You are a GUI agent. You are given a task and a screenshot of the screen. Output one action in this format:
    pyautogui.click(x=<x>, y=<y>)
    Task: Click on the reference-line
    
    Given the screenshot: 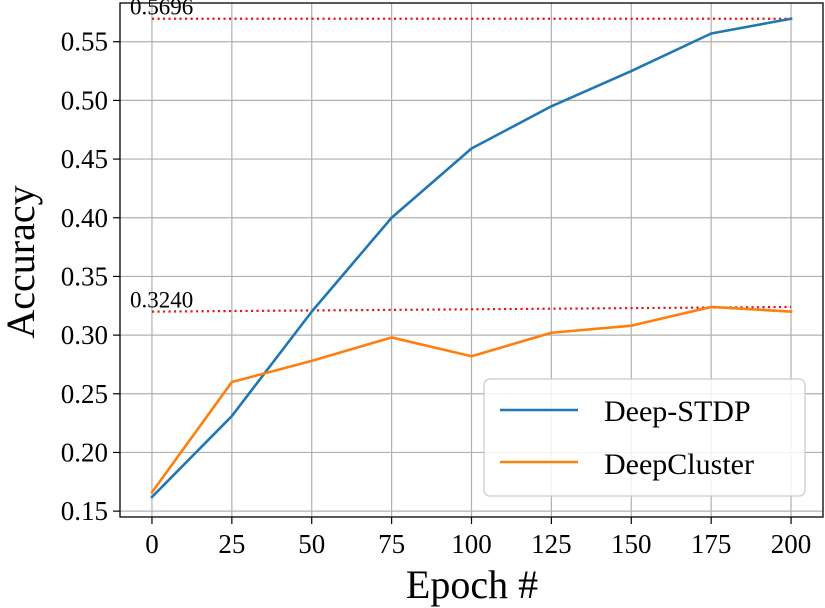 What is the action you would take?
    pyautogui.click(x=471, y=309)
    